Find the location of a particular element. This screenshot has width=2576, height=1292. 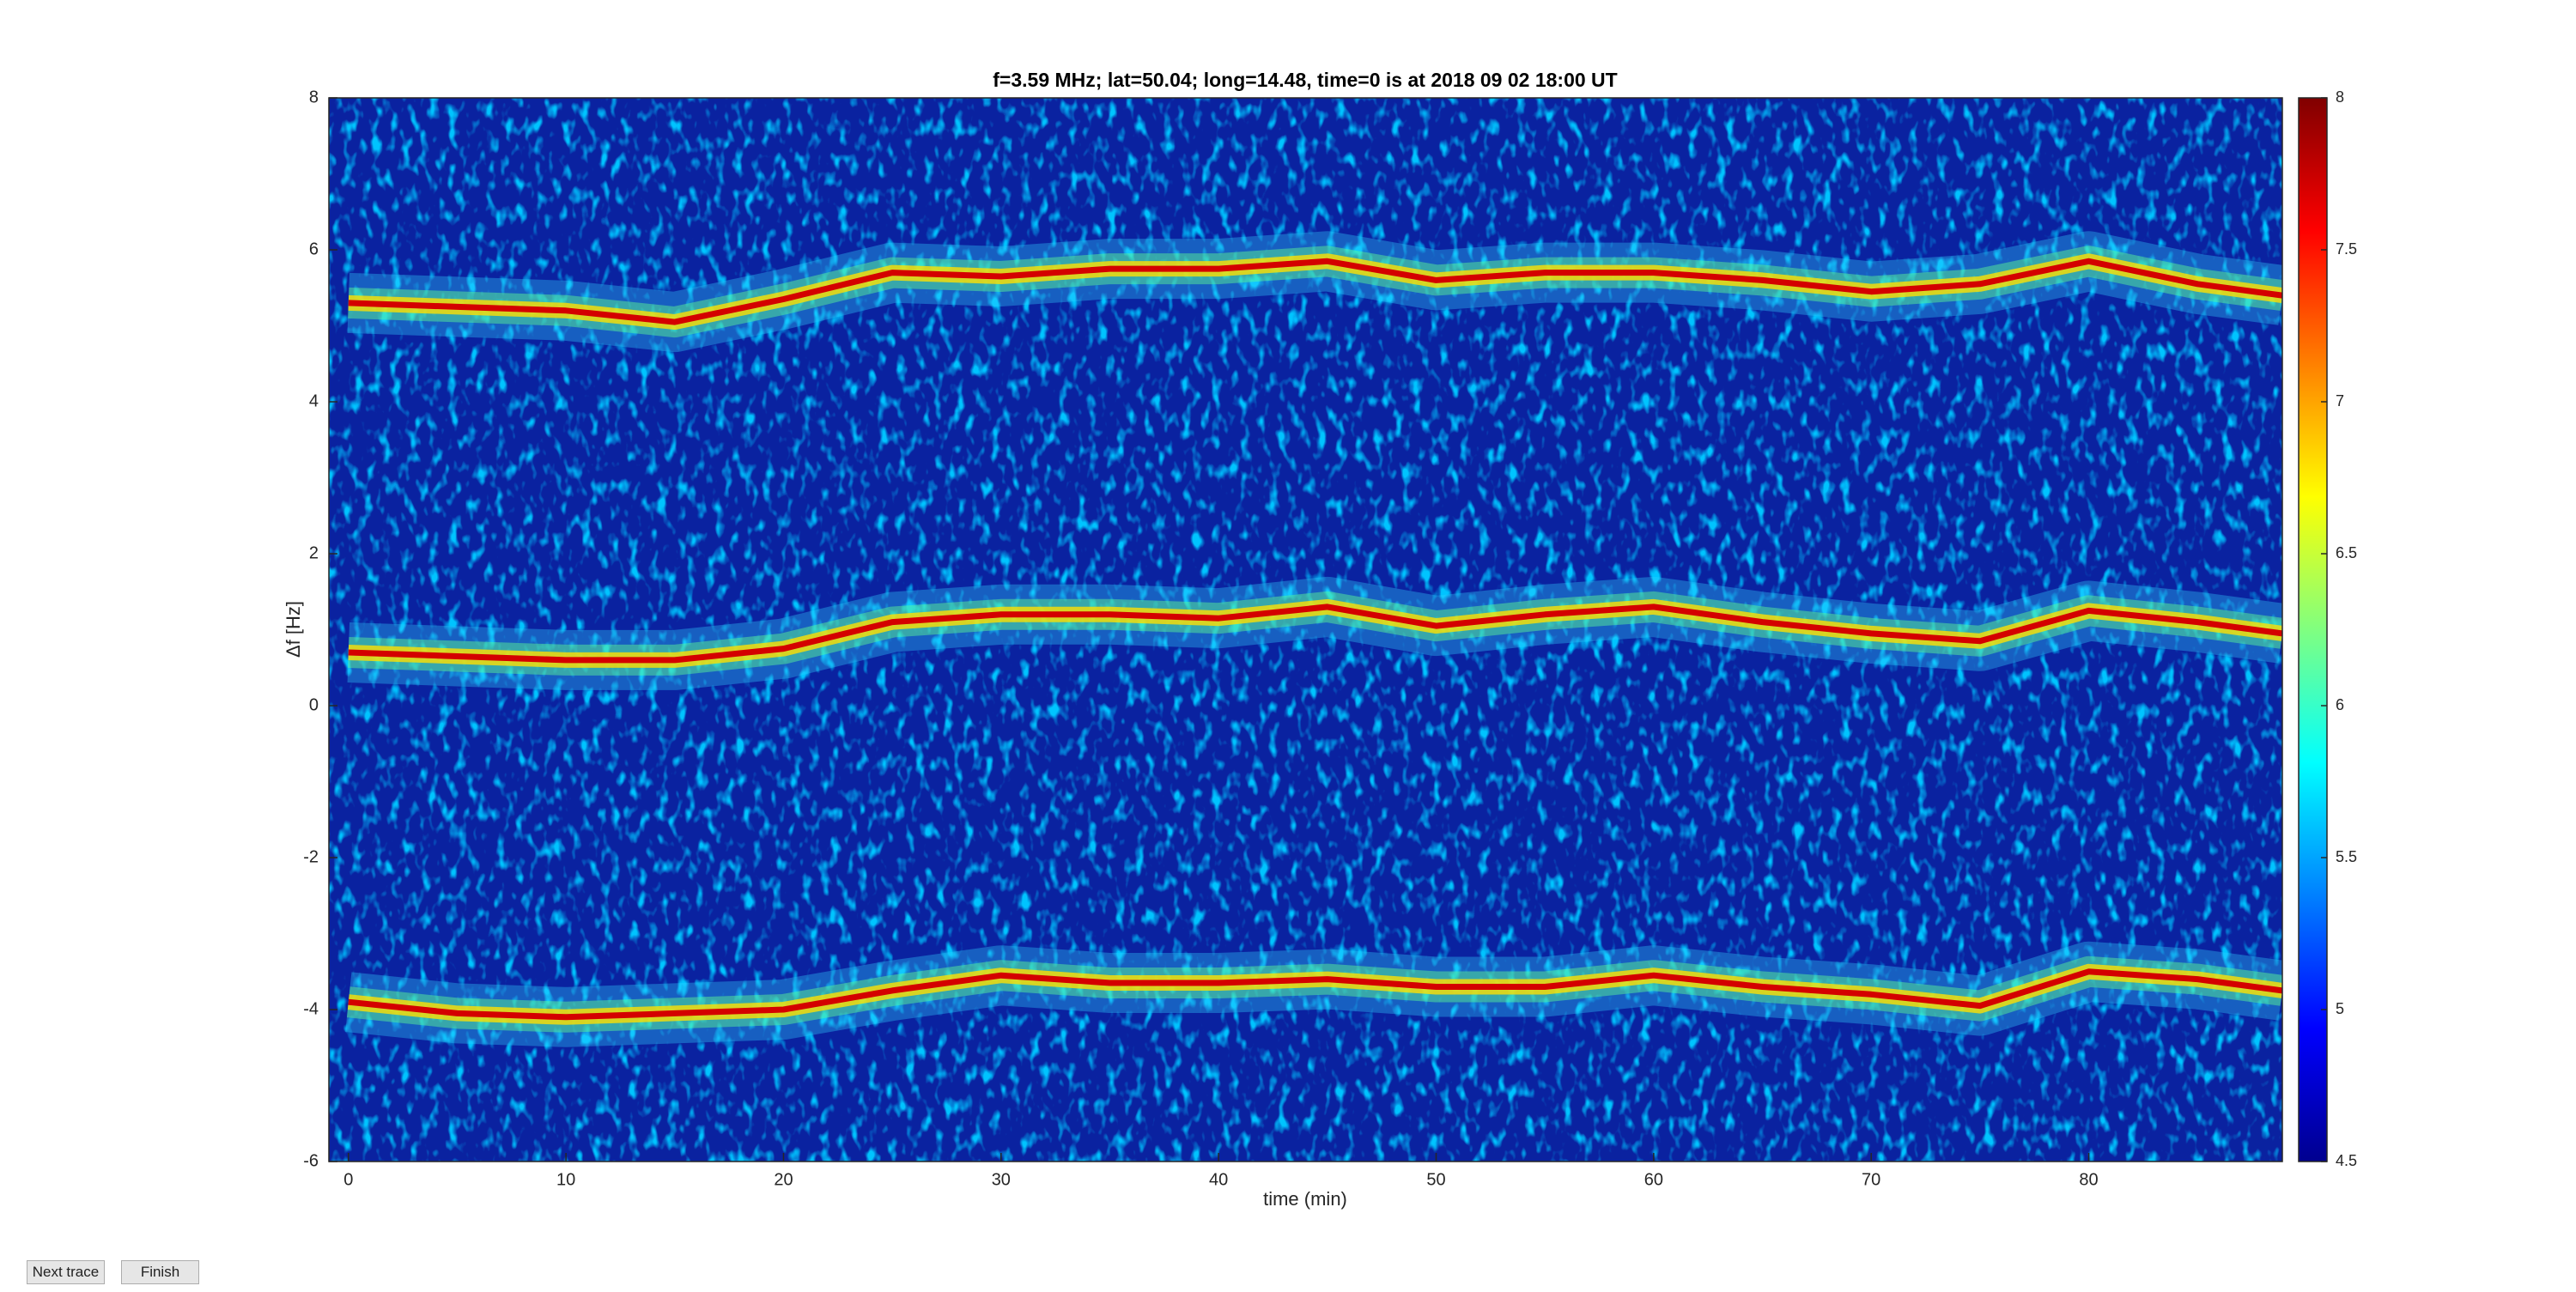

x-tick-label: 40 is located at coordinates (1218, 1179).